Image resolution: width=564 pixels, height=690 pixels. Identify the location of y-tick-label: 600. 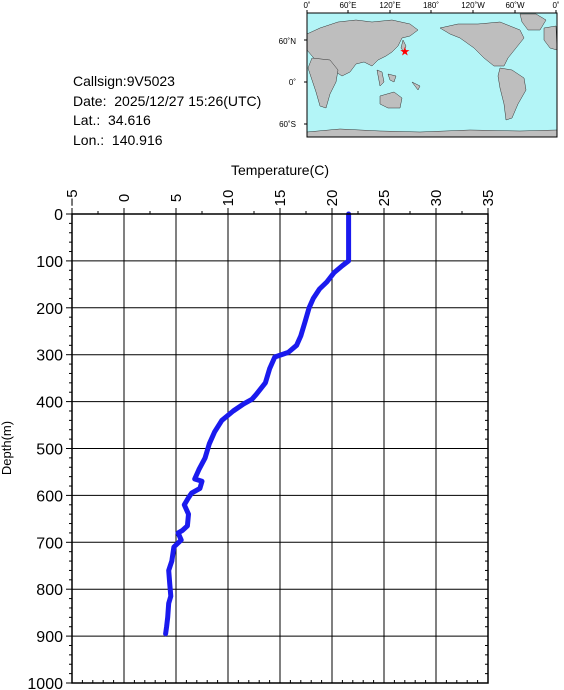
(49, 496).